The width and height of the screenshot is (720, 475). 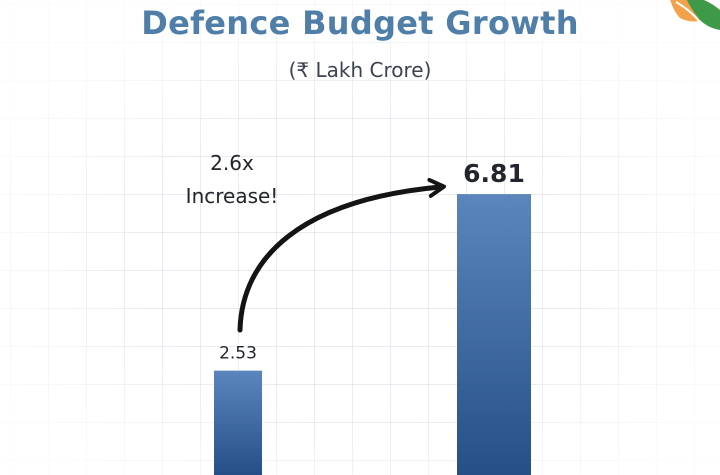 I want to click on bar-value-label-1: 2.53, so click(x=238, y=354).